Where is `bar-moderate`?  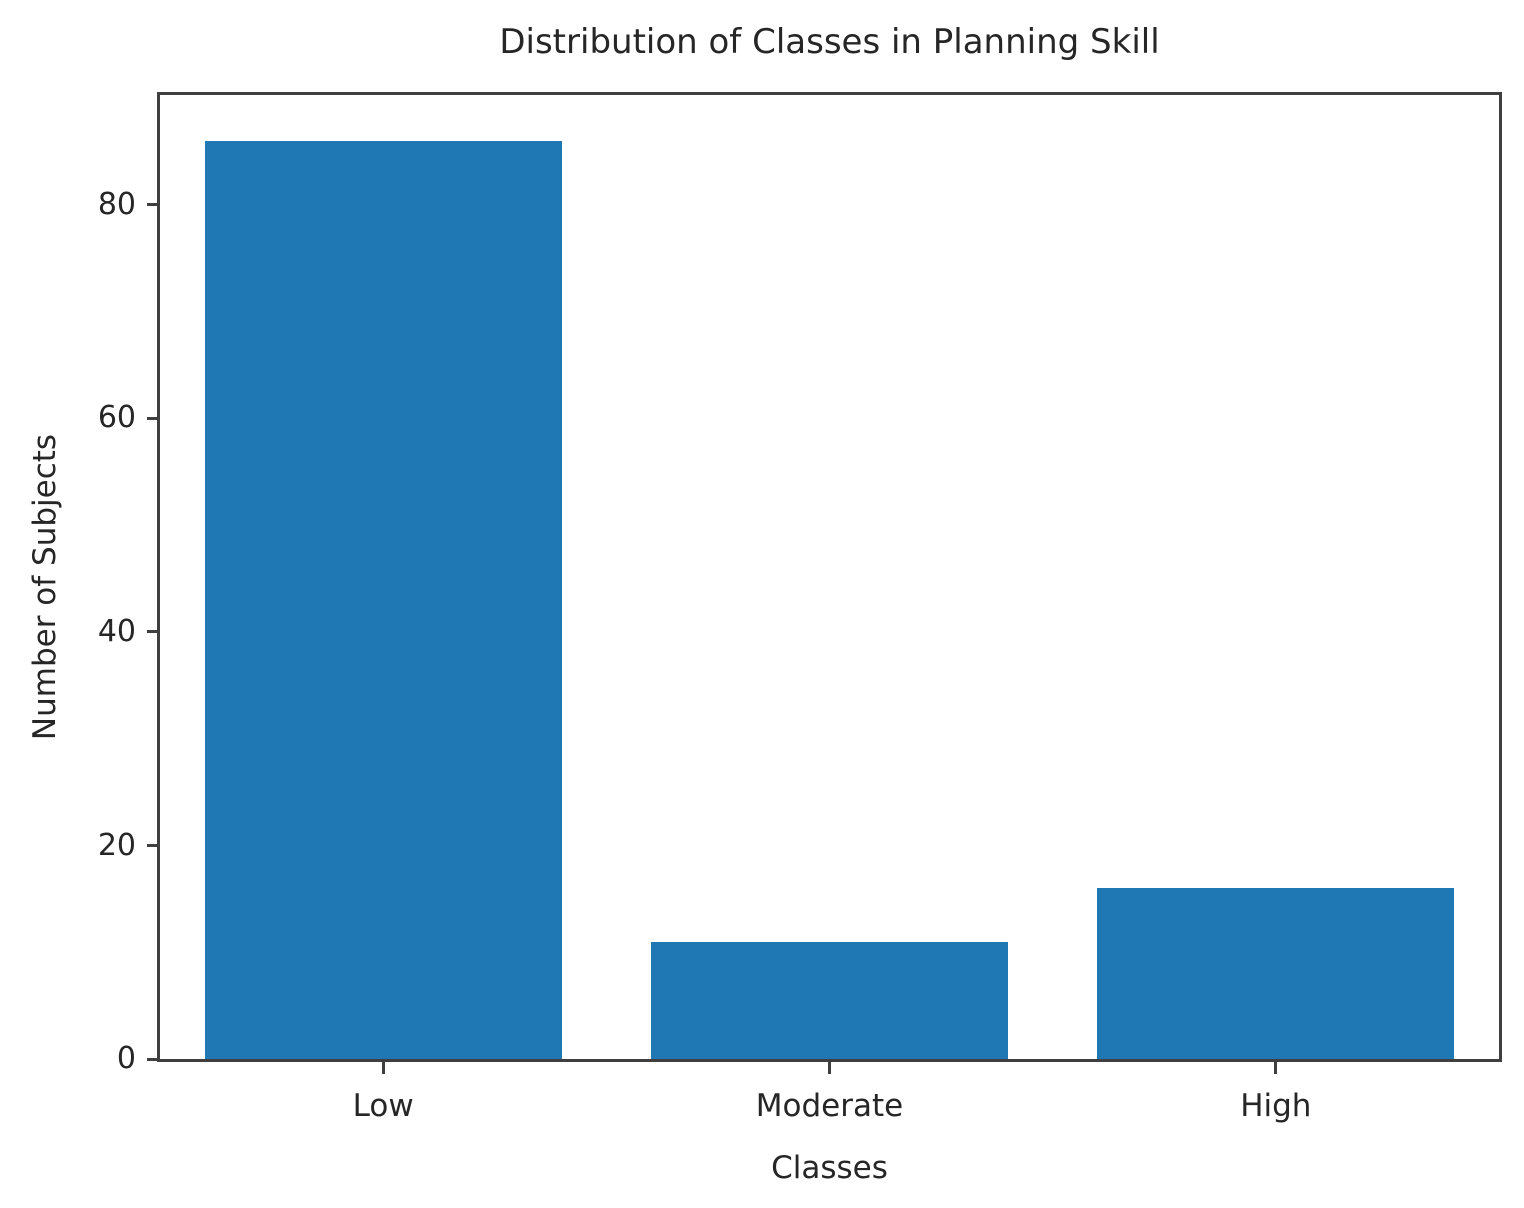
bar-moderate is located at coordinates (829, 1000).